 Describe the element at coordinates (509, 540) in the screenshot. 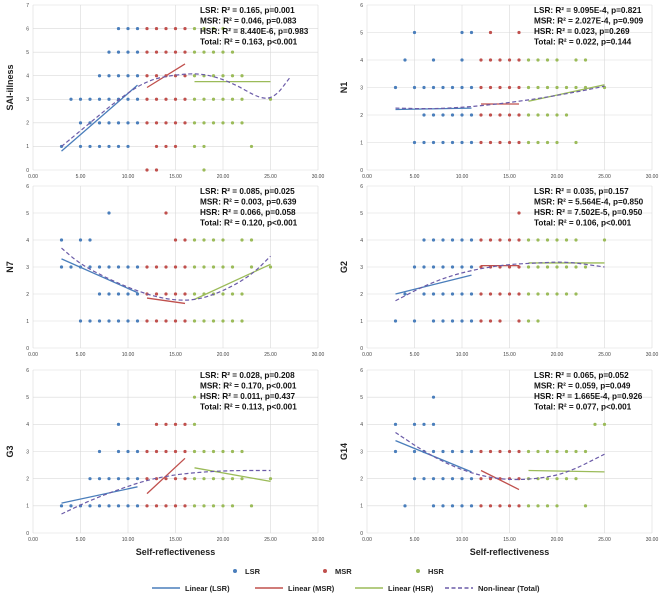

I see `x-tick-label: 15.00` at that location.